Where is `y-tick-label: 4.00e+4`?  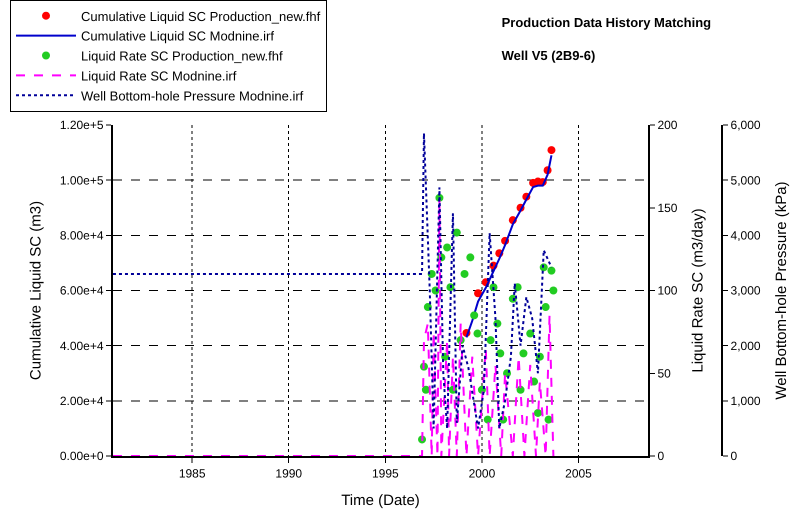 y-tick-label: 4.00e+4 is located at coordinates (82, 345).